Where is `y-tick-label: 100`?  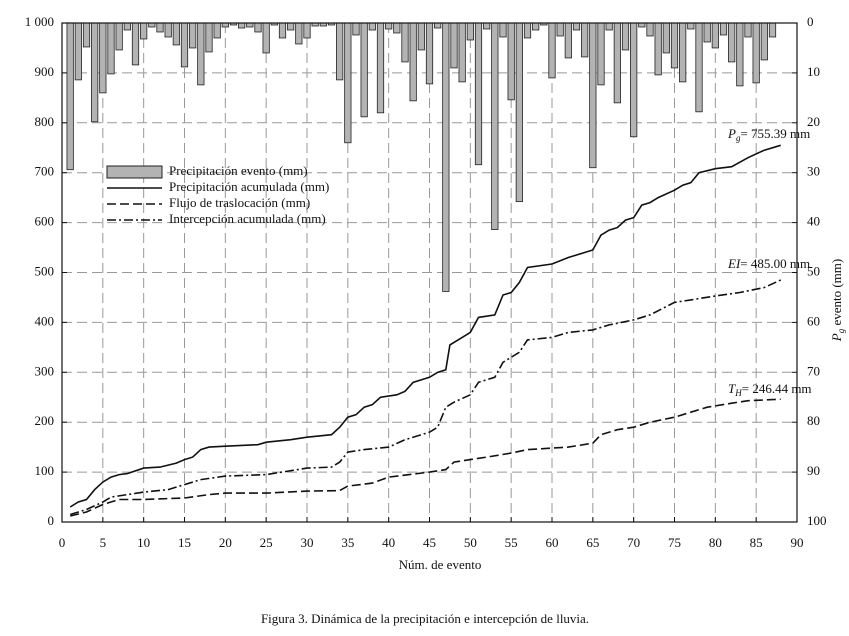
y-tick-label: 100 is located at coordinates (45, 470).